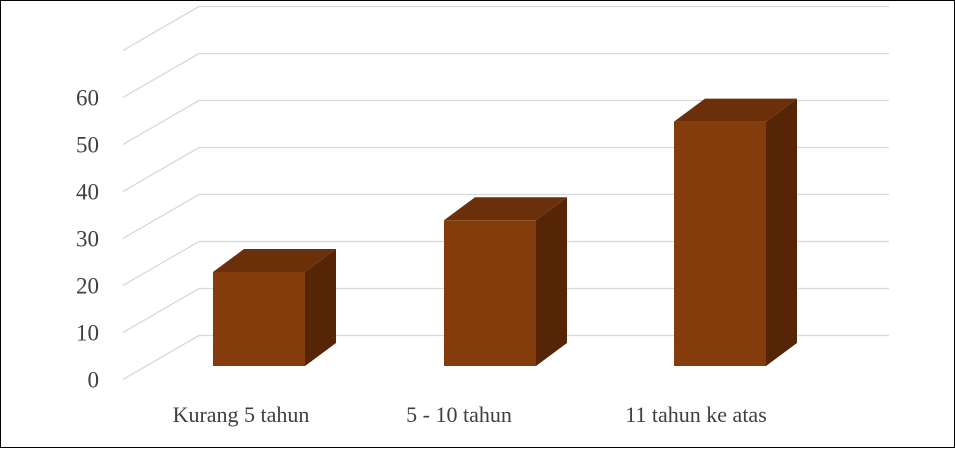 This screenshot has height=449, width=955. Describe the element at coordinates (241, 414) in the screenshot. I see `x-category-label: Kurang 5 tahun` at that location.